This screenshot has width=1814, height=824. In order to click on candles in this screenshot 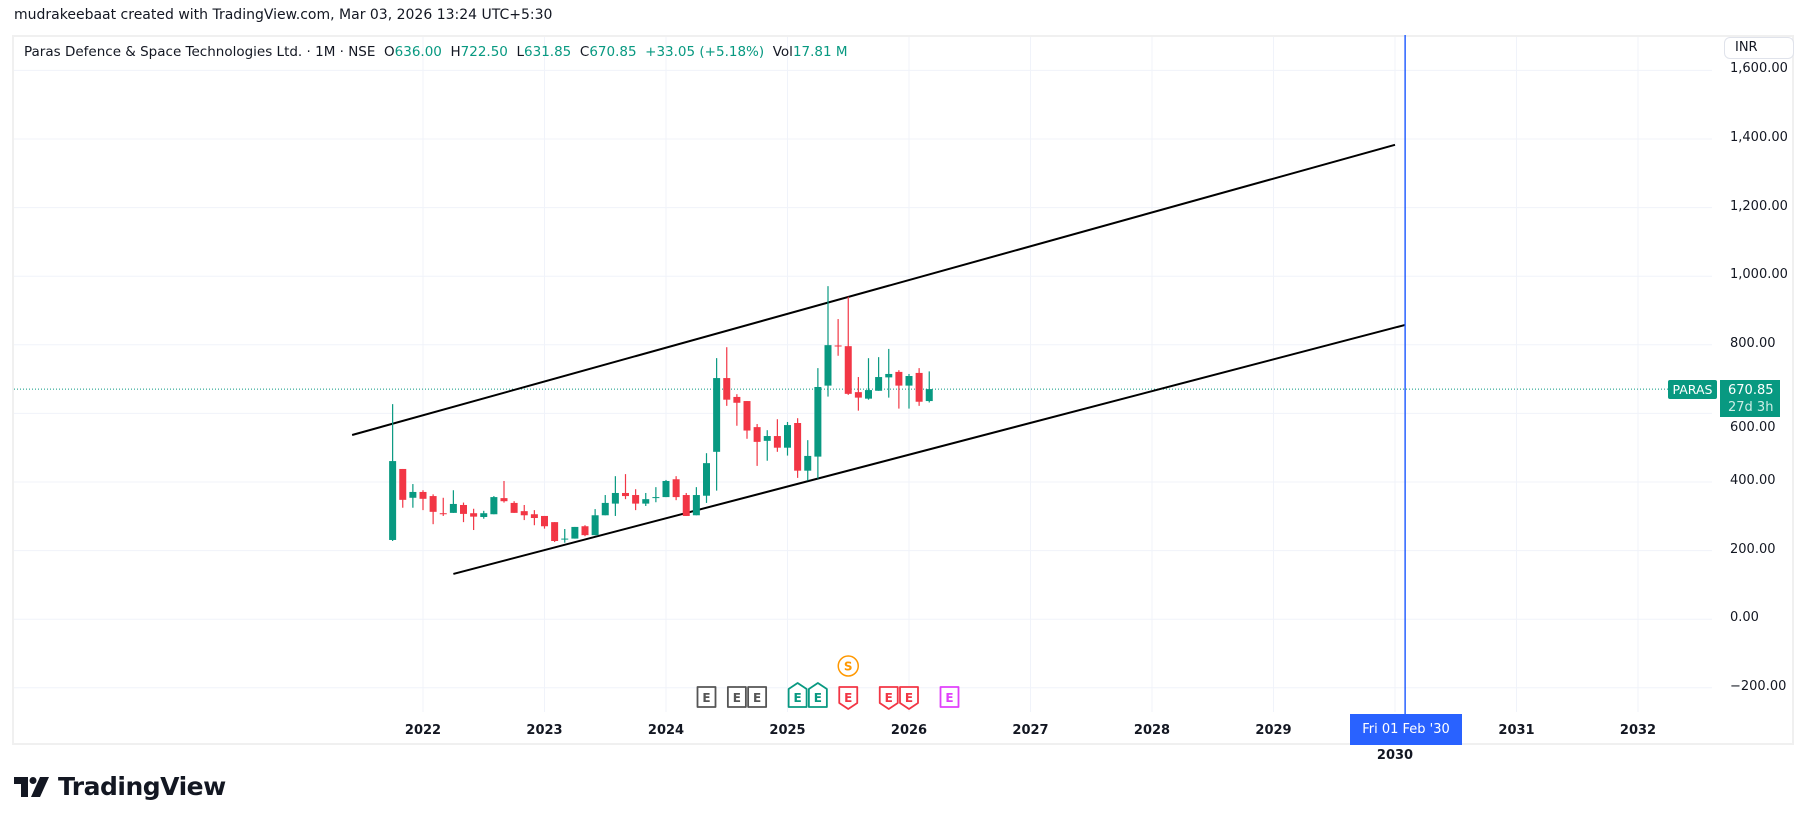, I will do `click(661, 414)`.